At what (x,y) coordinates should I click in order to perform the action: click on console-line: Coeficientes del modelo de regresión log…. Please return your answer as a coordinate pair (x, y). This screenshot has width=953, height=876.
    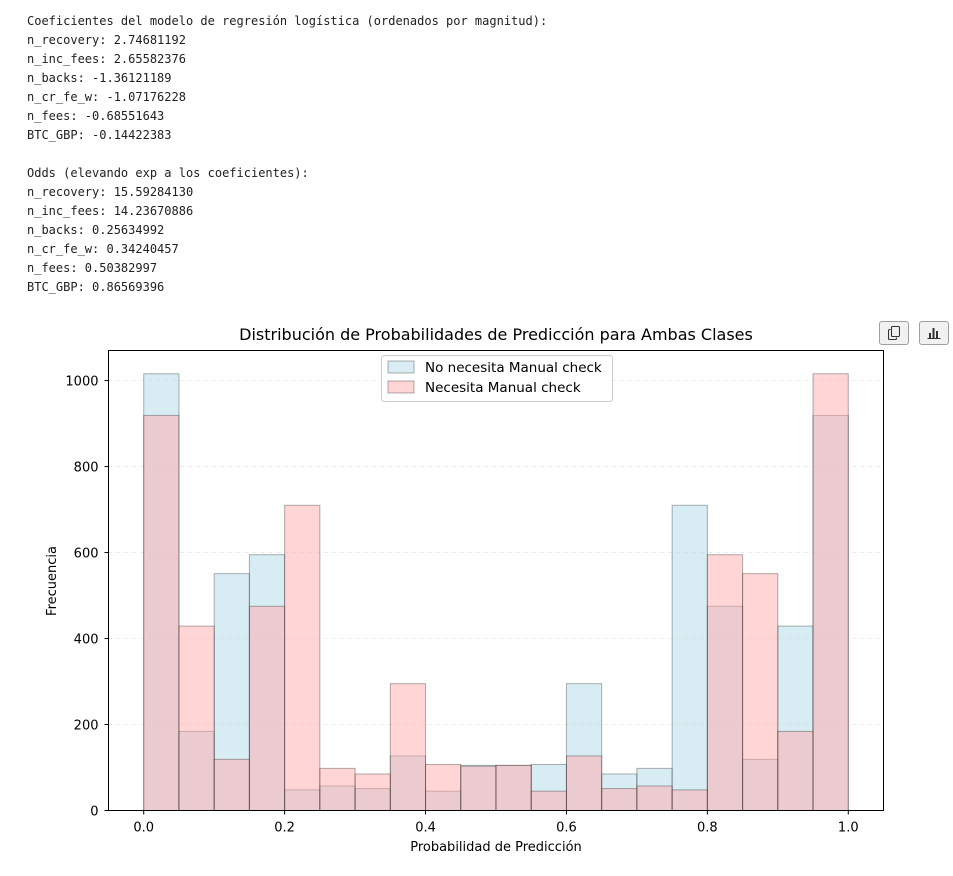
    Looking at the image, I should click on (287, 21).